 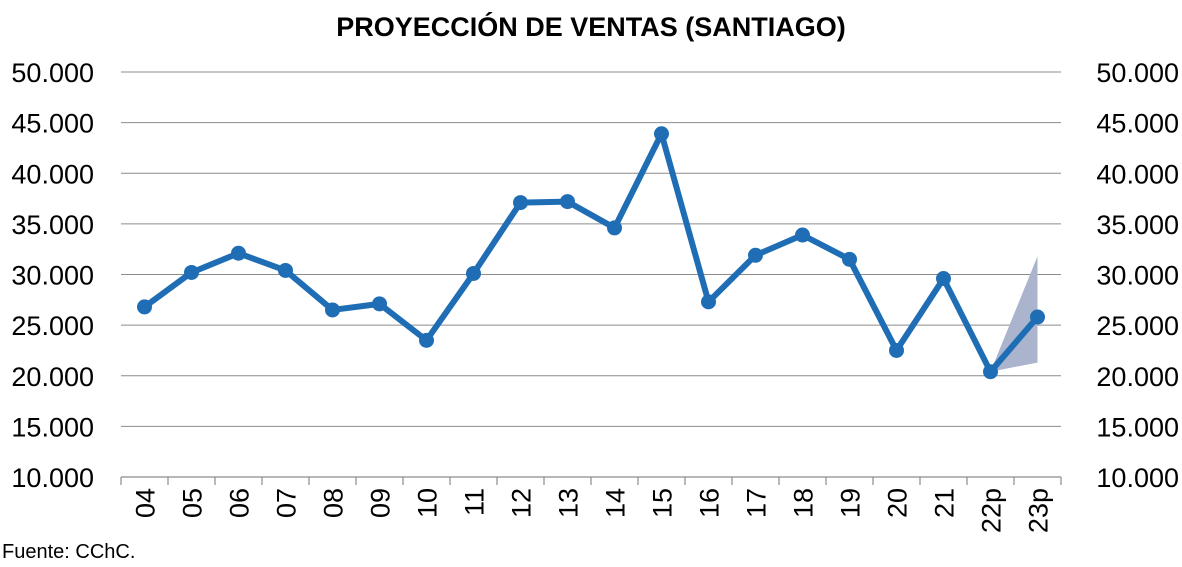 What do you see at coordinates (710, 503) in the screenshot?
I see `x-tick-label: 16` at bounding box center [710, 503].